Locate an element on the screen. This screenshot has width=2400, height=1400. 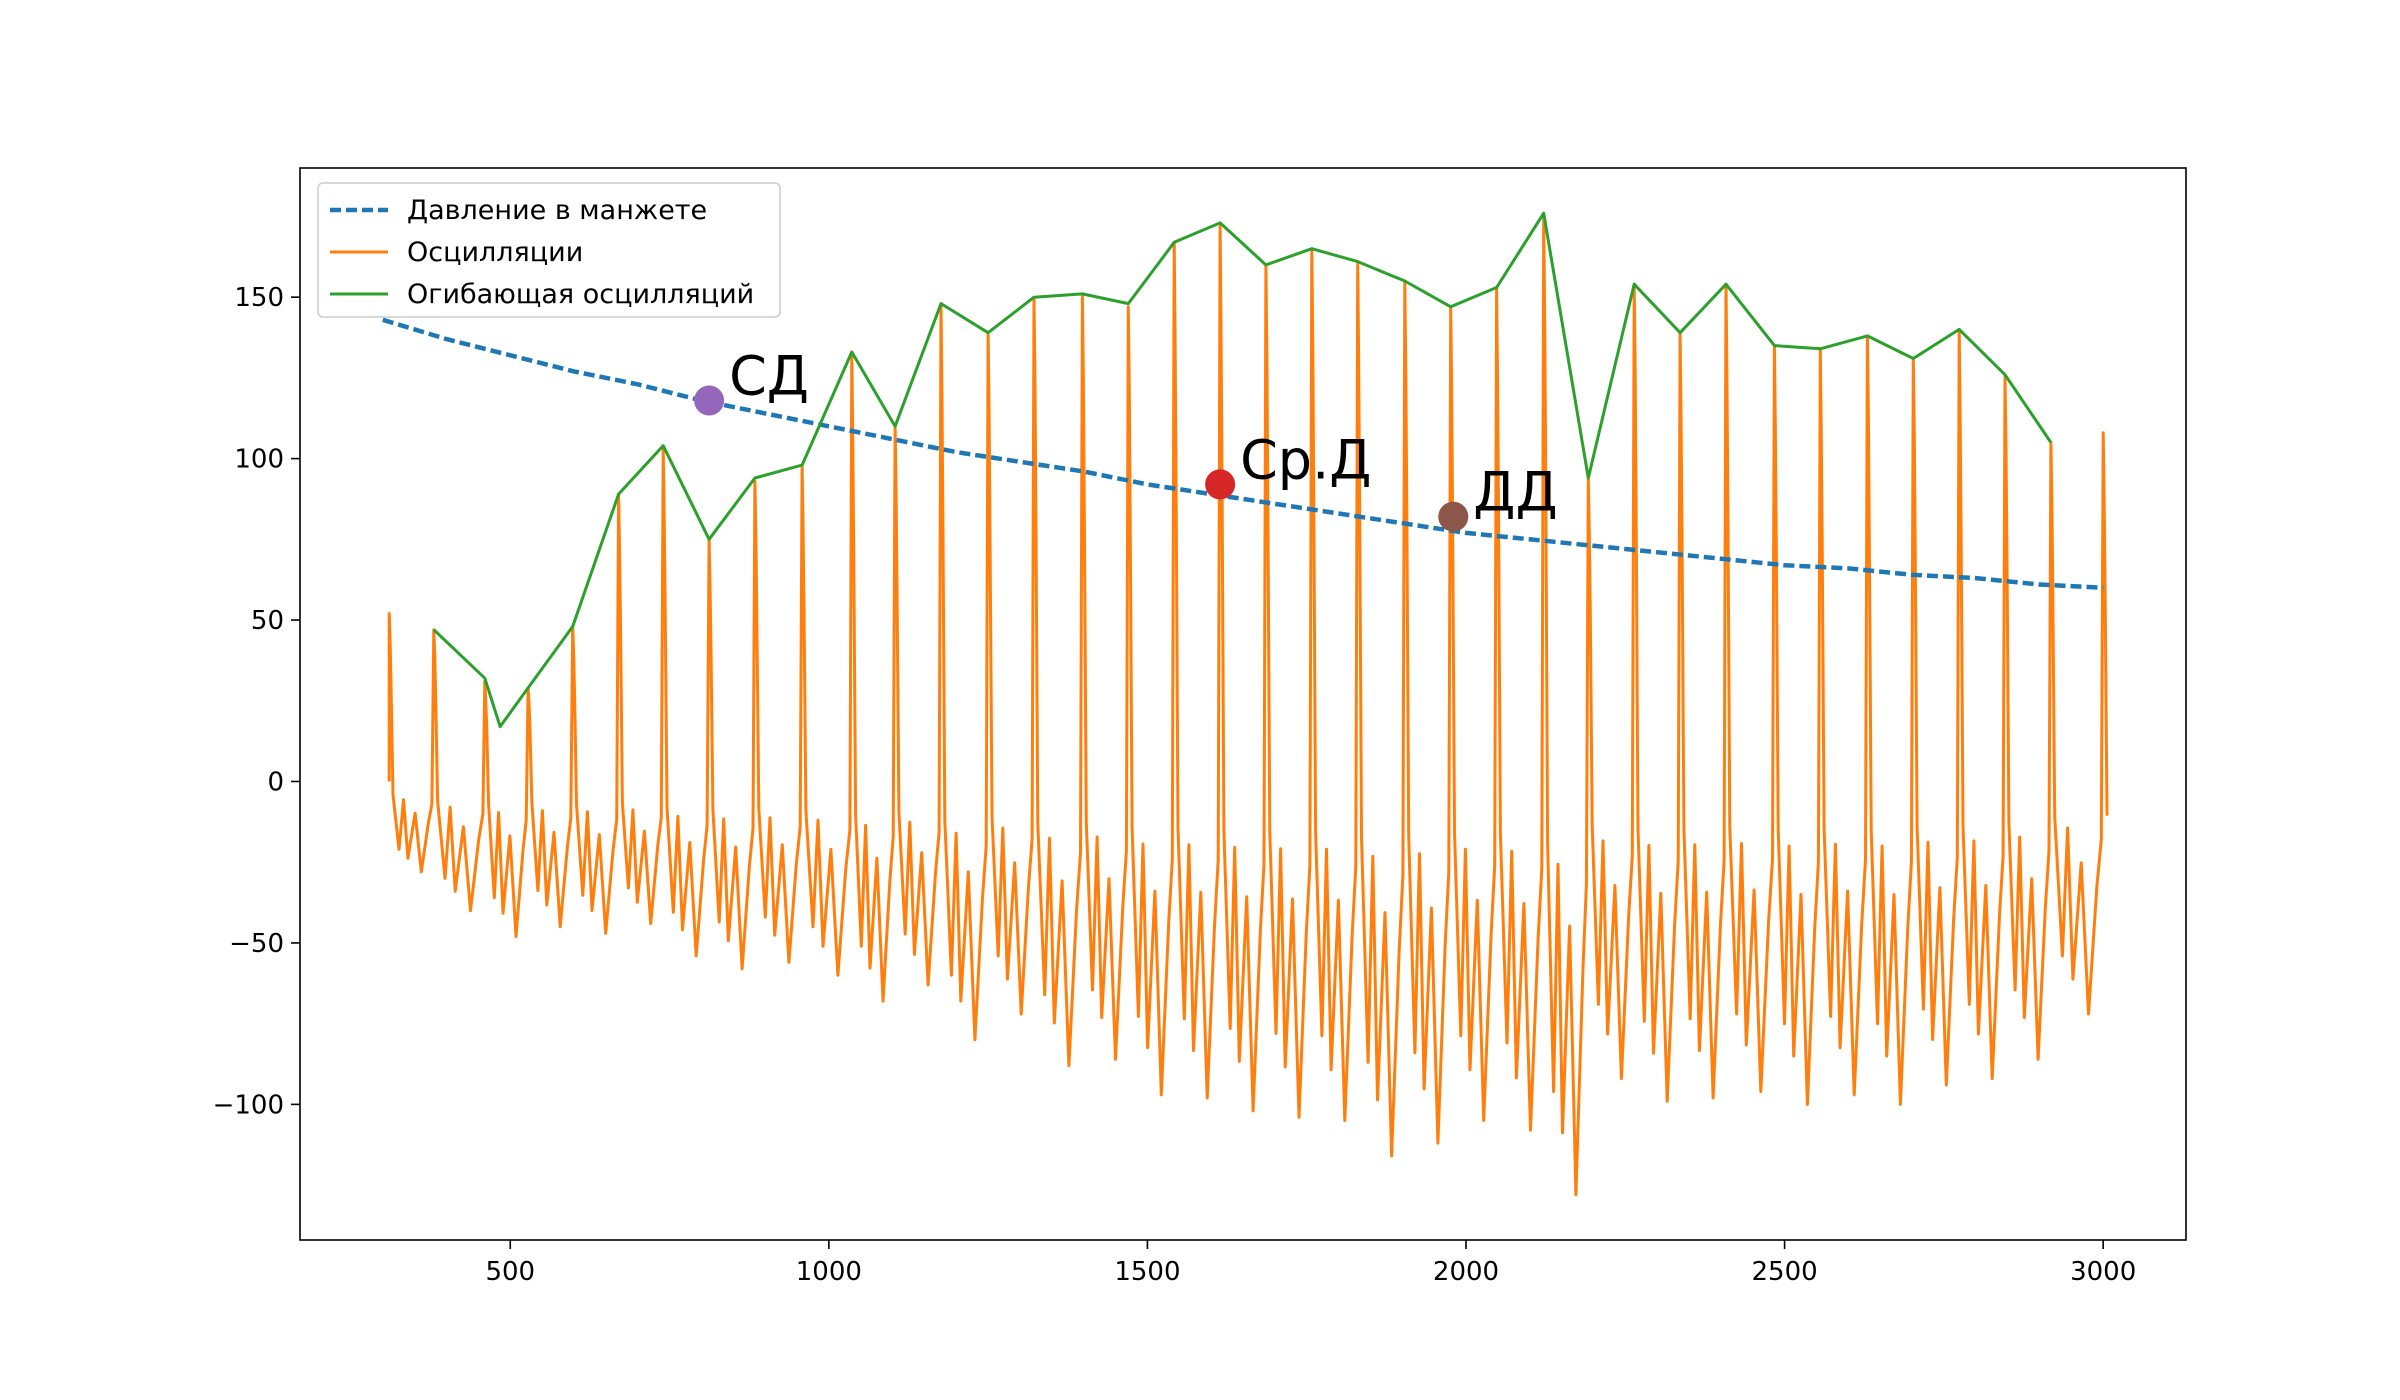
annotation-label-0: СД is located at coordinates (769, 376).